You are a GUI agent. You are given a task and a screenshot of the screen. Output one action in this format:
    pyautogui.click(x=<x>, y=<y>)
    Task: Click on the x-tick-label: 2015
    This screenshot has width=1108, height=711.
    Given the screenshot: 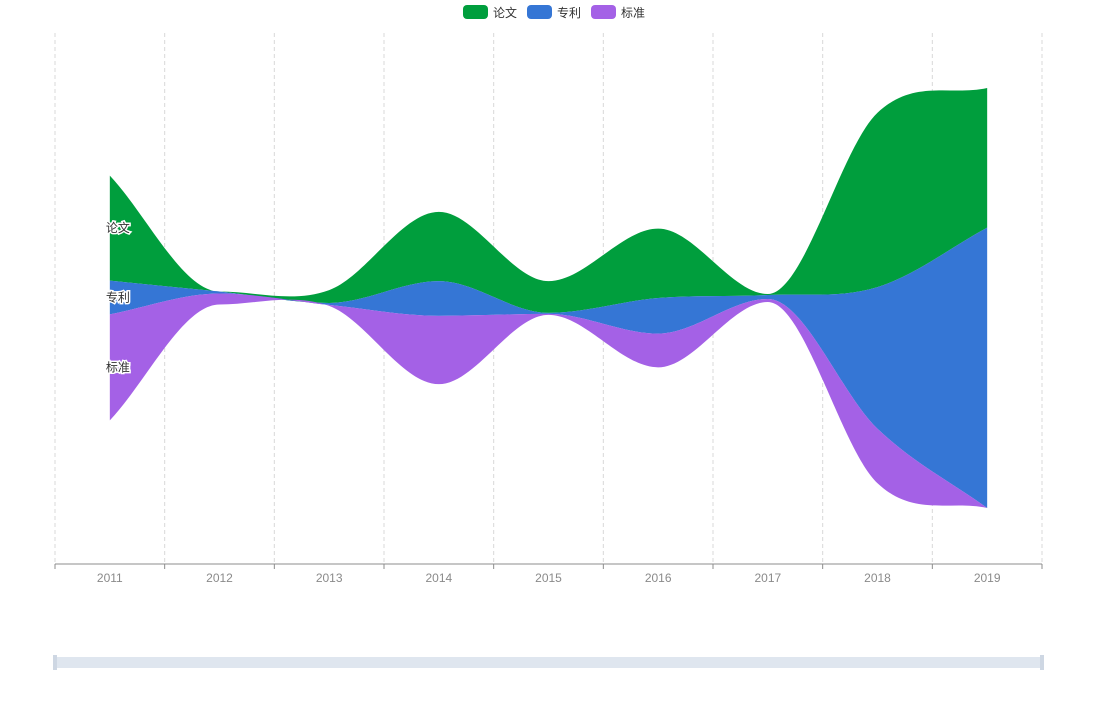 What is the action you would take?
    pyautogui.click(x=548, y=578)
    